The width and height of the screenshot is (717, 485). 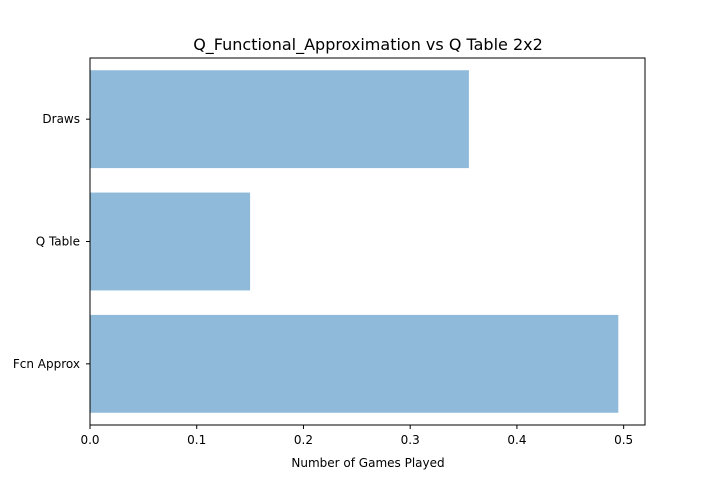 What do you see at coordinates (61, 119) in the screenshot?
I see `y-tick-label: Draws` at bounding box center [61, 119].